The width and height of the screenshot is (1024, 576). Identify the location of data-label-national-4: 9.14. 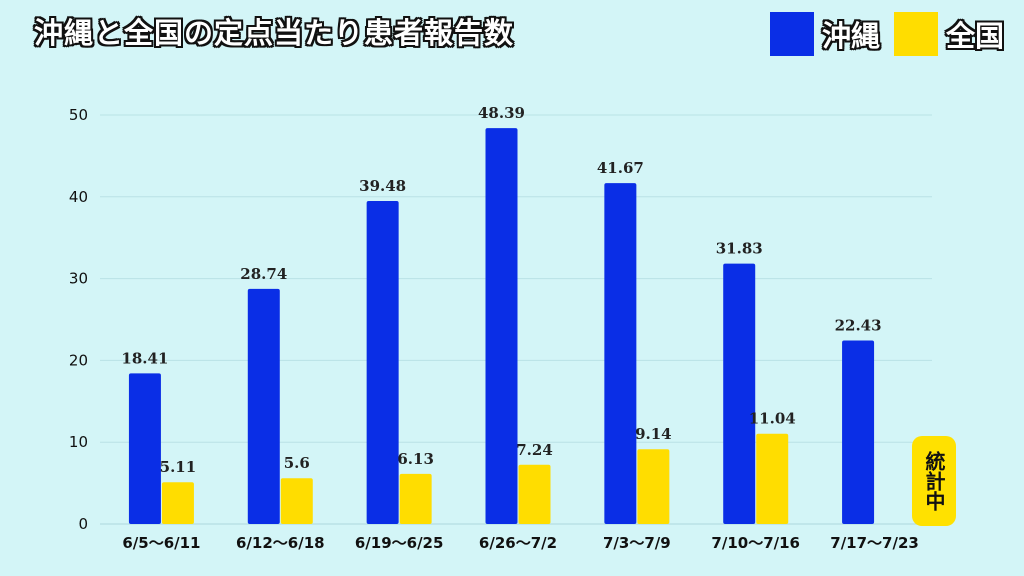
(653, 434).